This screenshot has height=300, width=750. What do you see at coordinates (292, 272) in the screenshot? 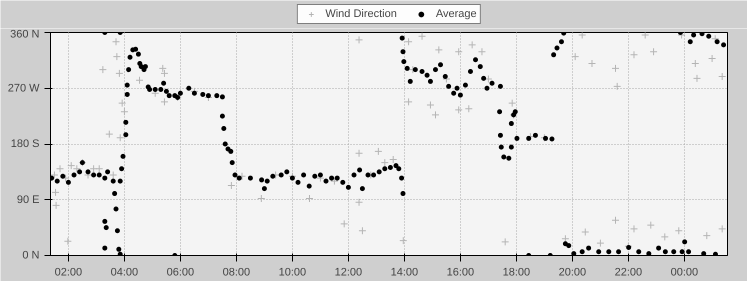
I see `x-tick-label: 10:00` at bounding box center [292, 272].